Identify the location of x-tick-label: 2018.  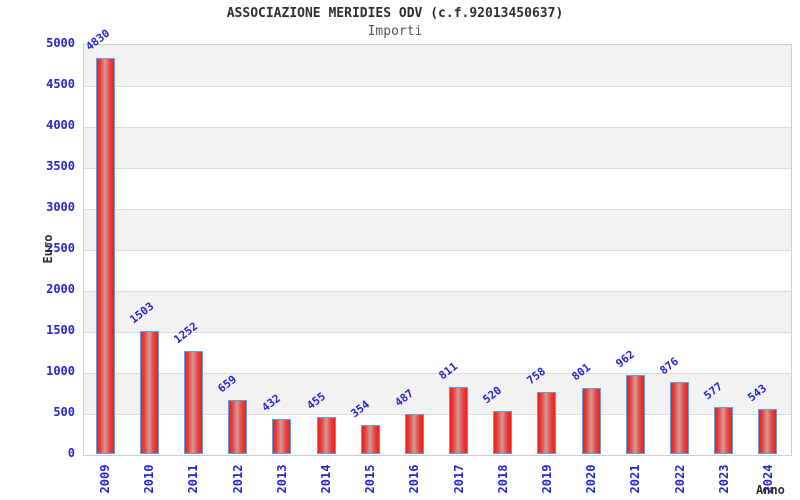
(502, 479).